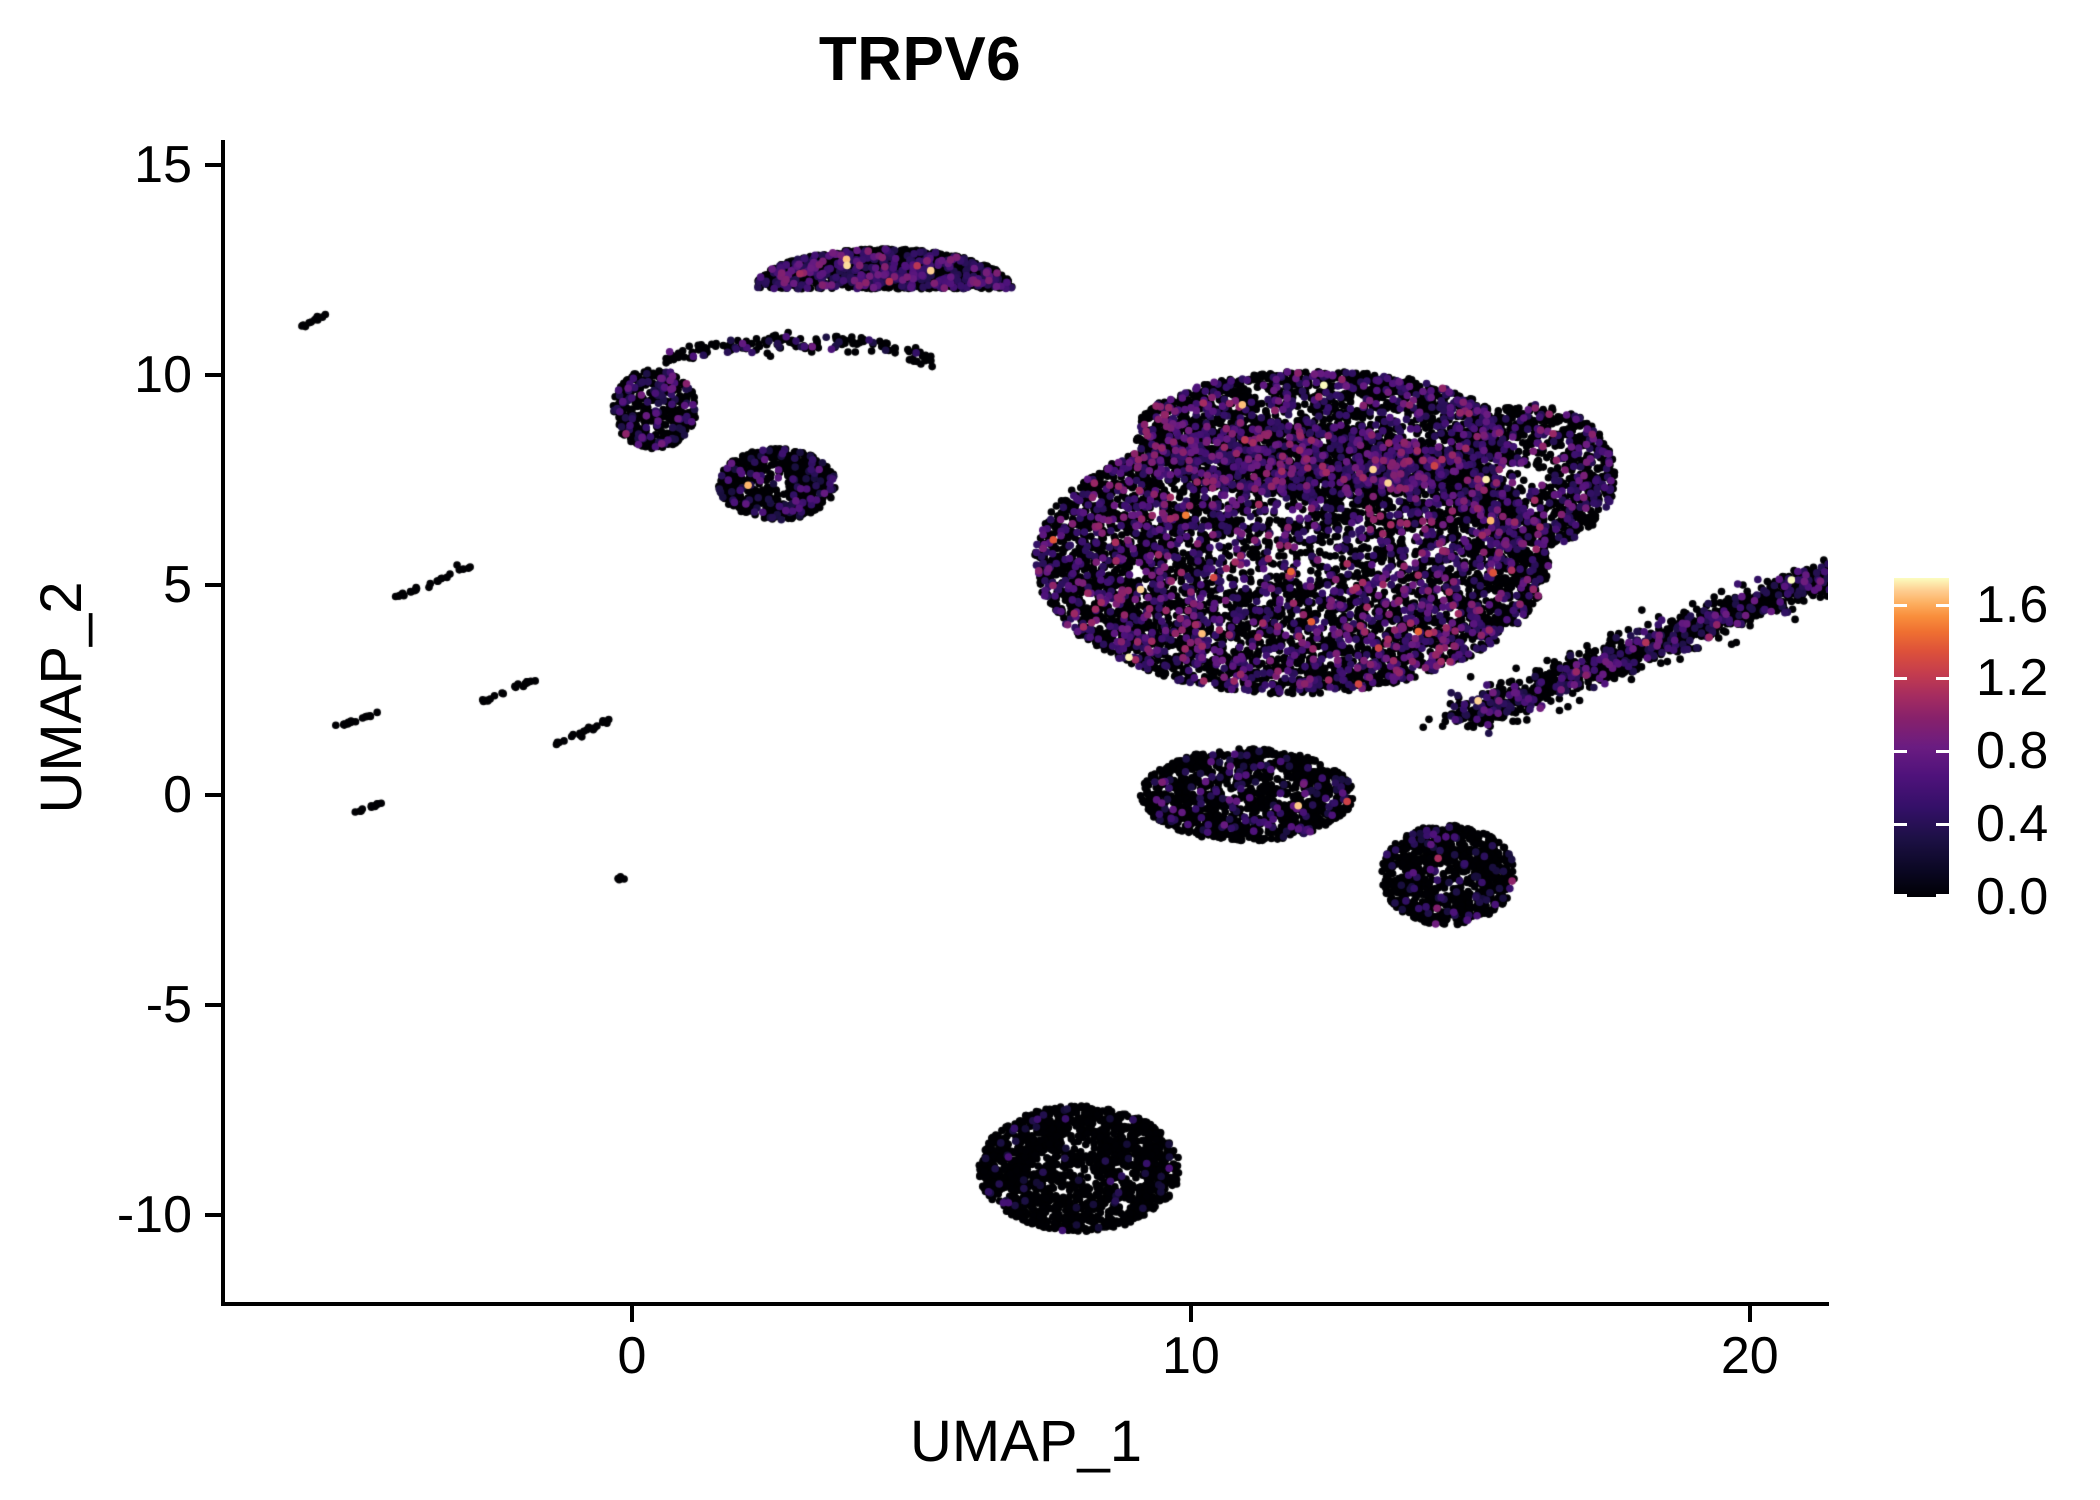  What do you see at coordinates (163, 165) in the screenshot?
I see `y-tick-label: 15` at bounding box center [163, 165].